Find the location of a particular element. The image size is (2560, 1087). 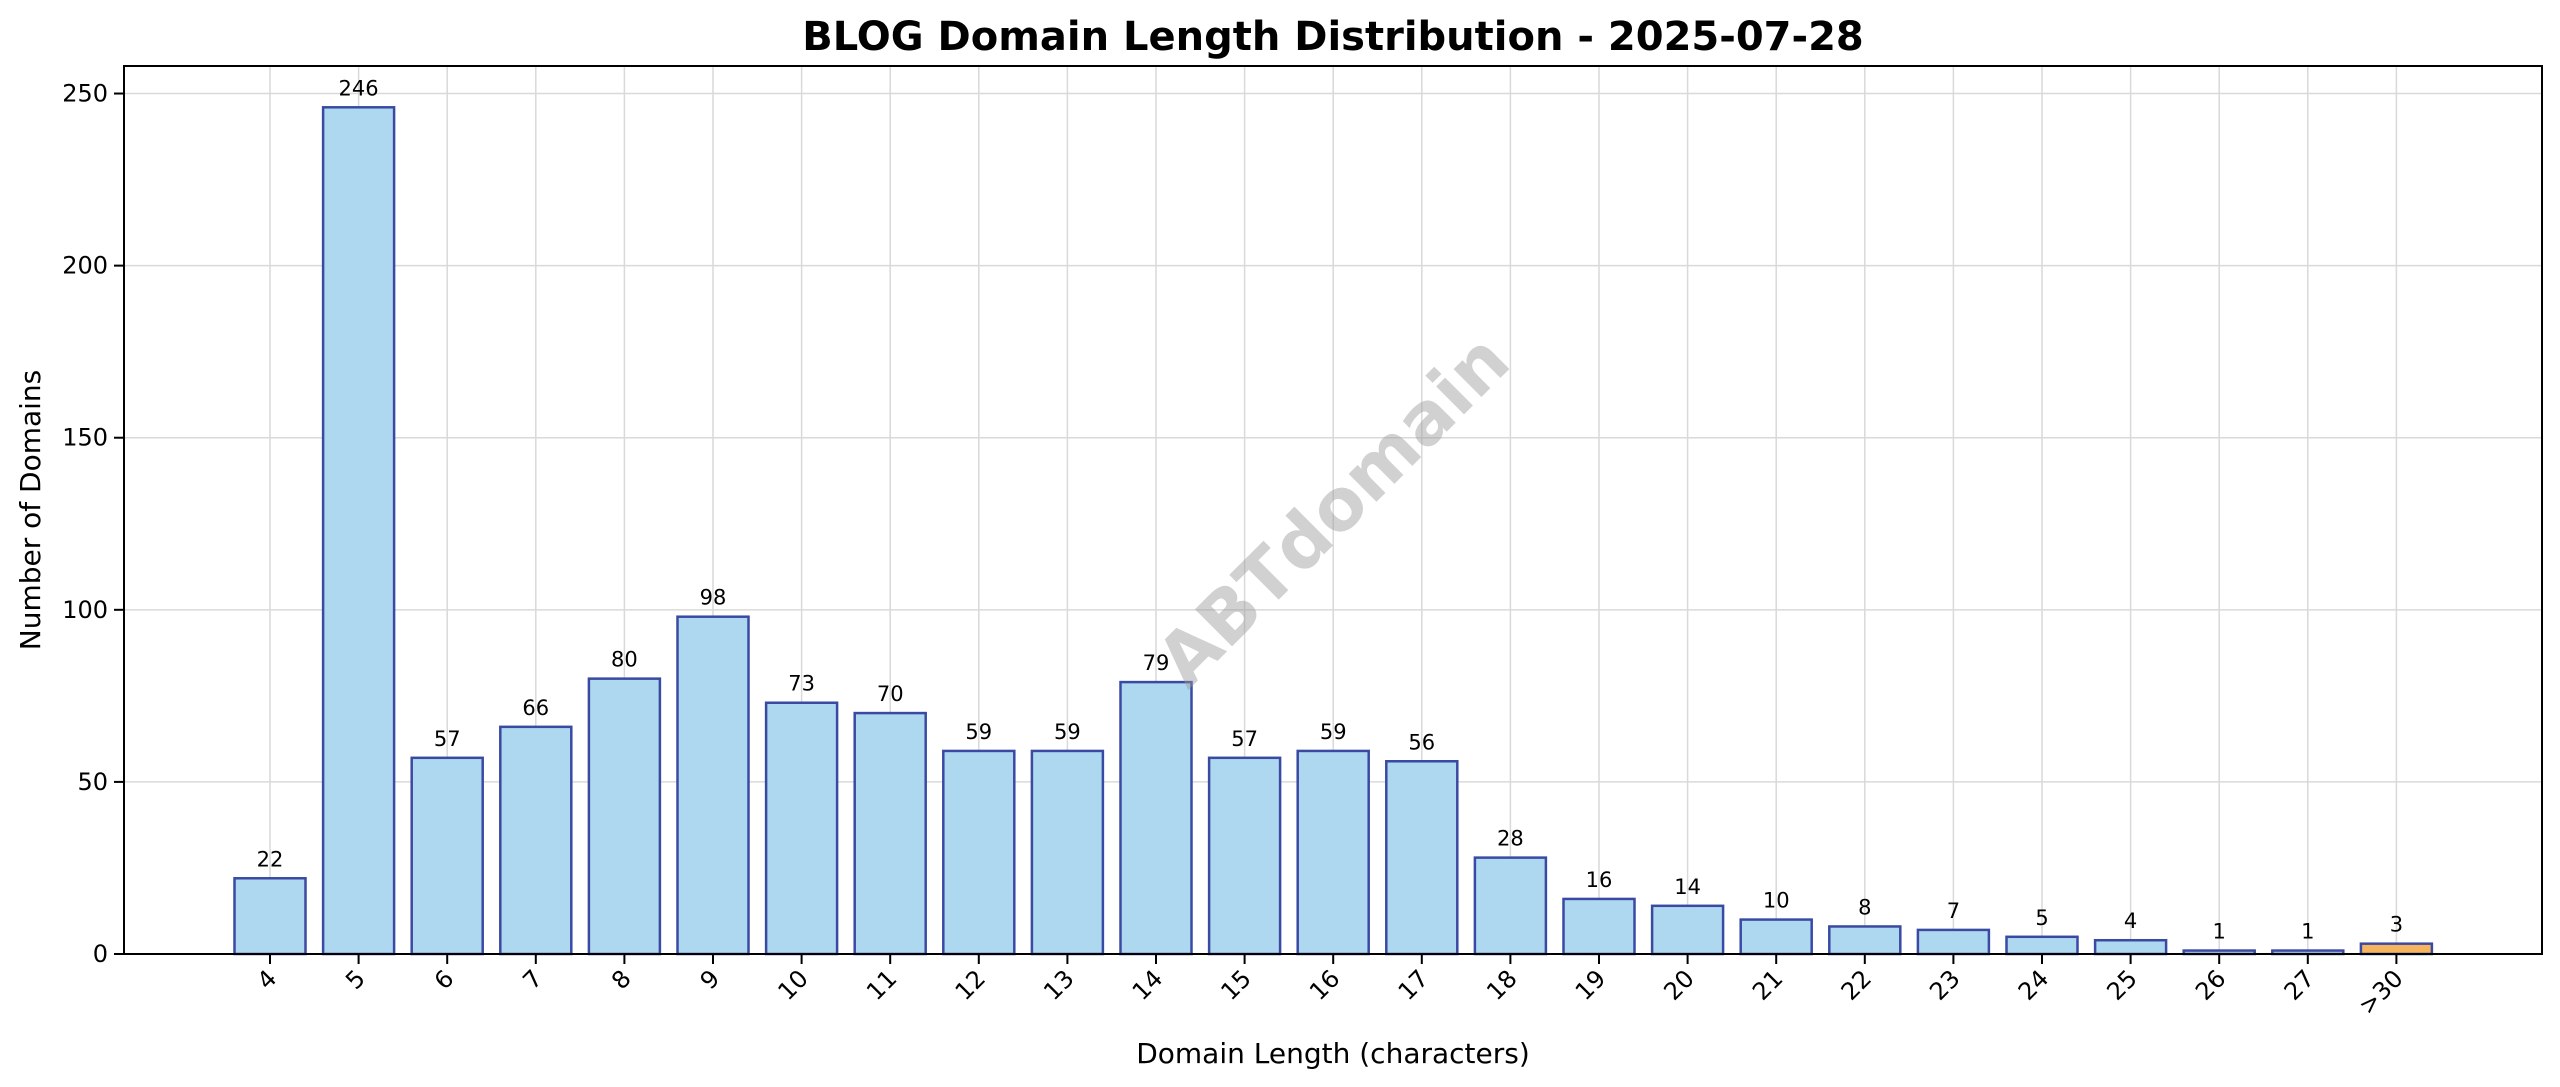

x-tick-label: 25 is located at coordinates (2121, 984).